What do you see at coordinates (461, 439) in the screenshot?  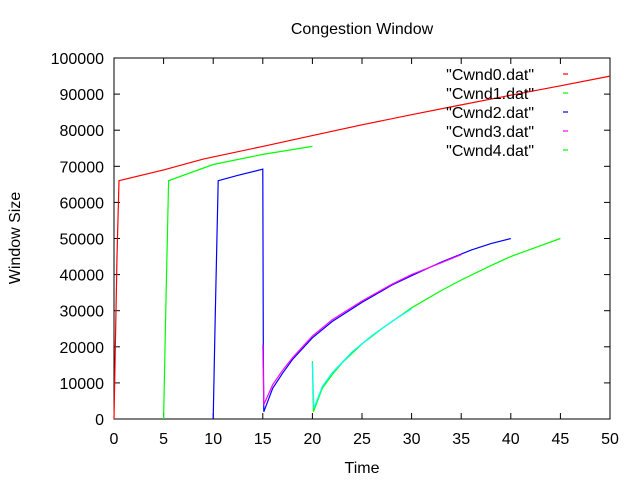 I see `x-tick-label: 35` at bounding box center [461, 439].